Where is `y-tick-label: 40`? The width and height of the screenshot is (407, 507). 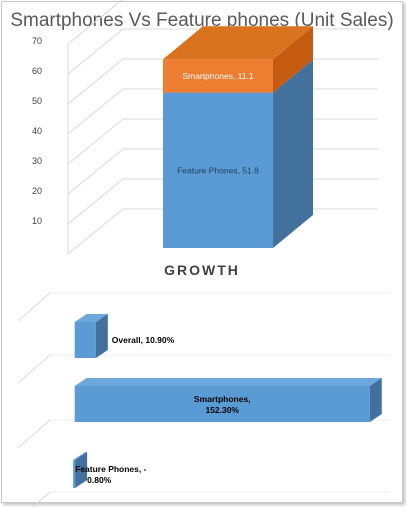
y-tick-label: 40 is located at coordinates (37, 131).